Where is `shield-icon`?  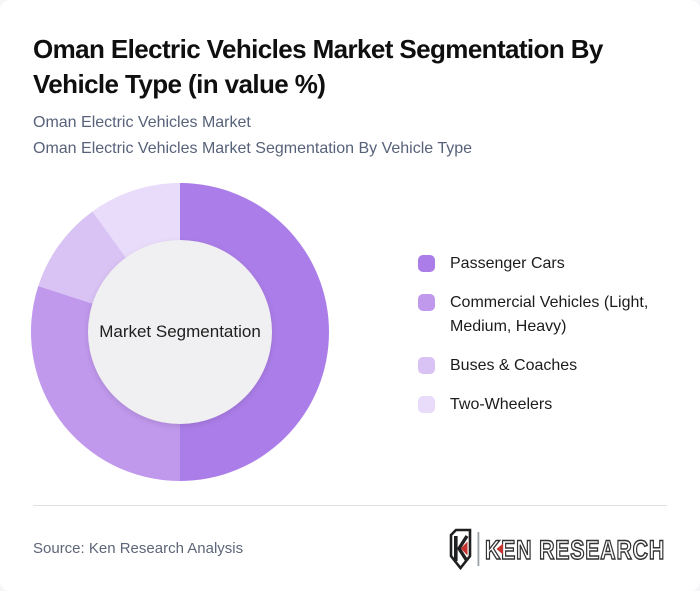 shield-icon is located at coordinates (460, 549).